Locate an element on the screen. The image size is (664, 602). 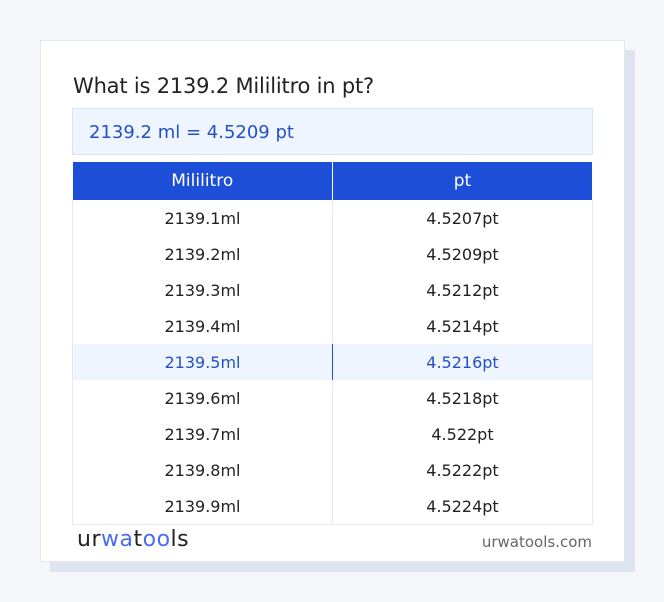
pt-cell: 4.5224pt is located at coordinates (462, 506).